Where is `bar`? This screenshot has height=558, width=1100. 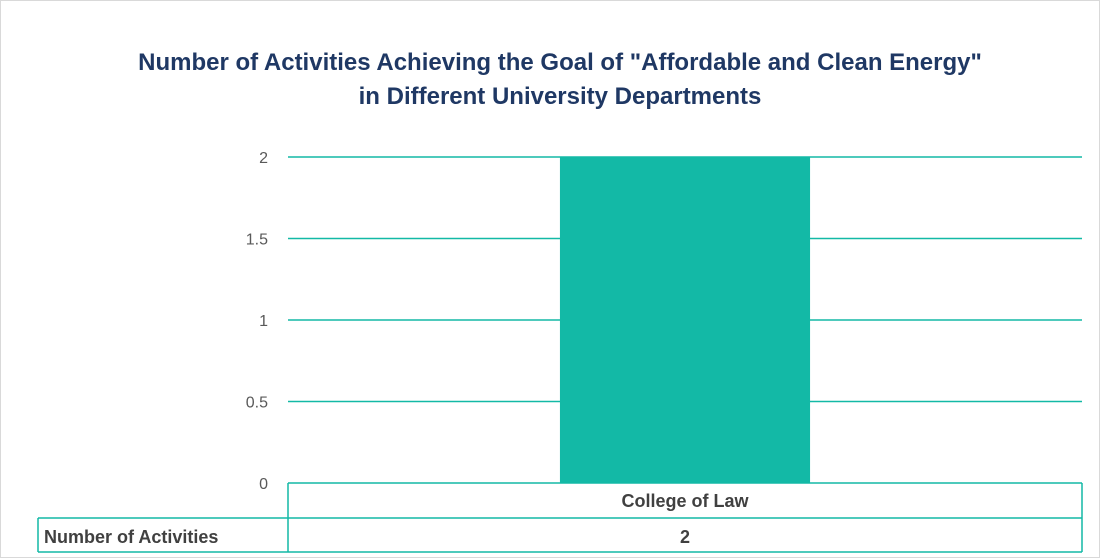 bar is located at coordinates (685, 320).